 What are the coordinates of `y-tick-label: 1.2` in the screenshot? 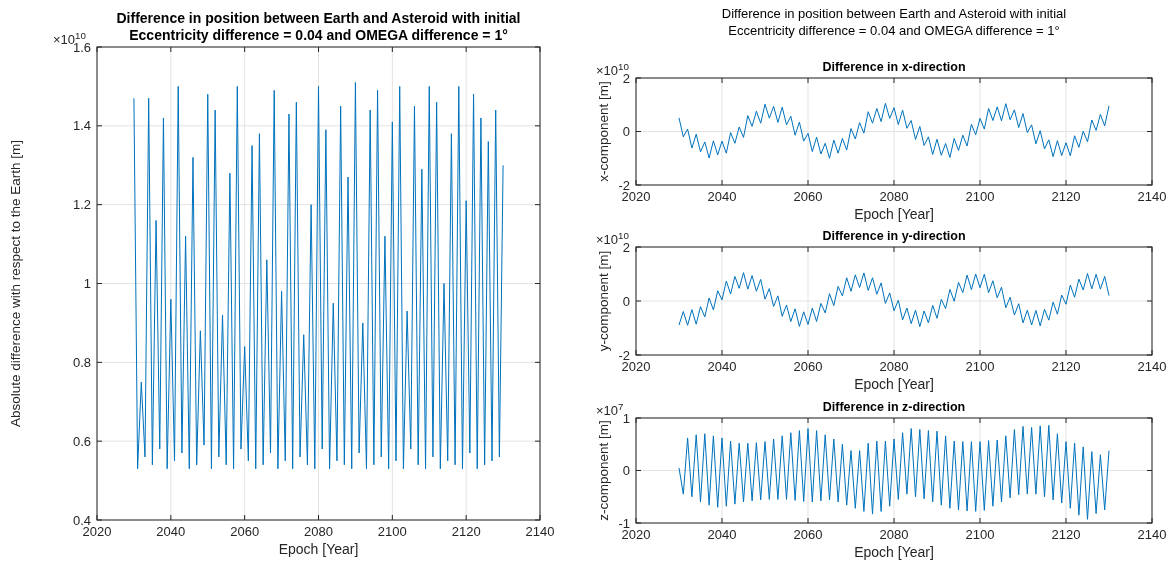 It's located at (81, 205).